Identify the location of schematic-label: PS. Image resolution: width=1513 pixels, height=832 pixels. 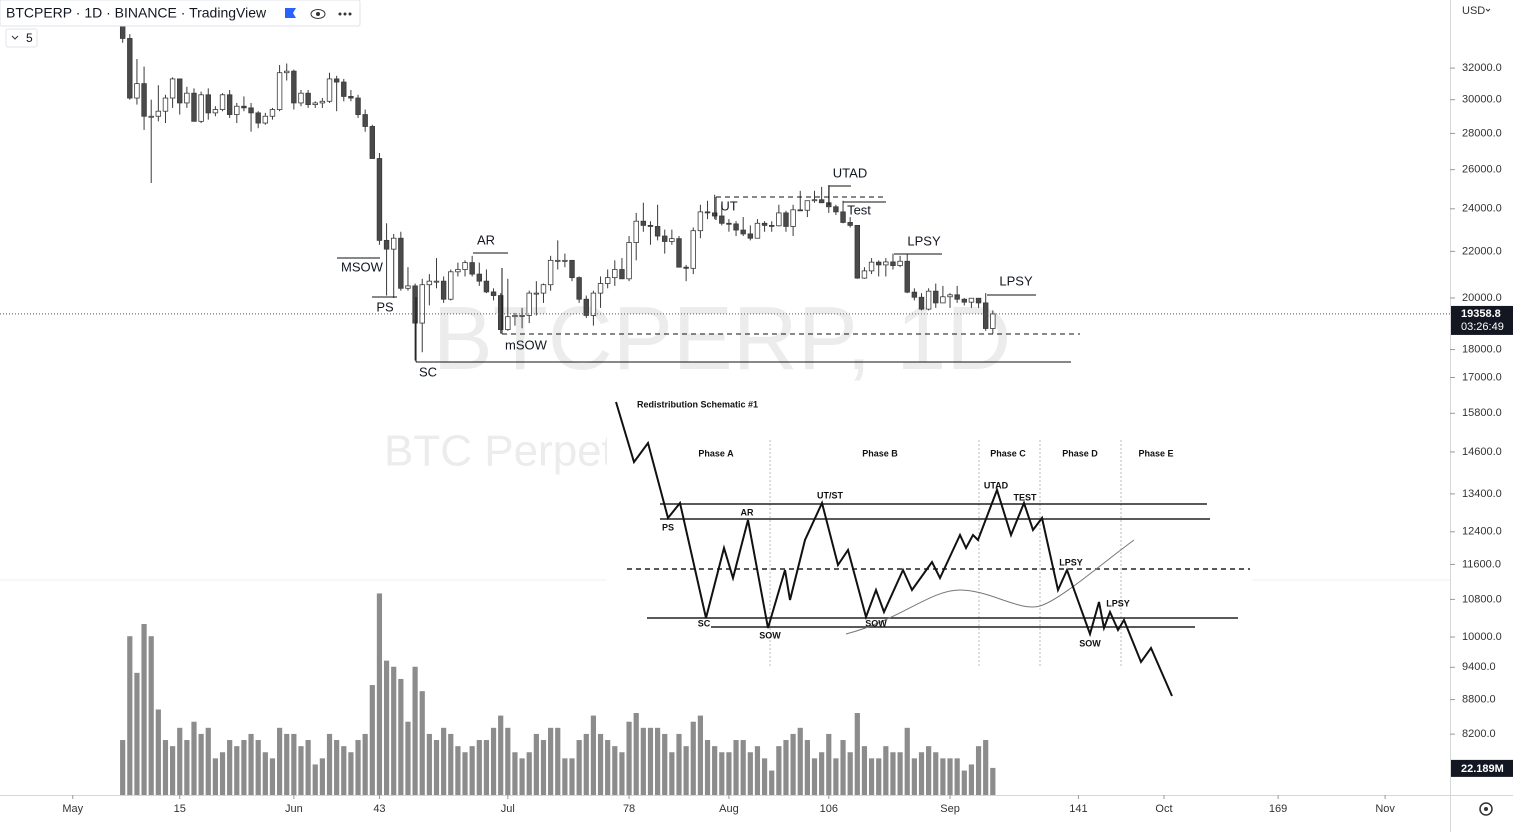
(668, 527).